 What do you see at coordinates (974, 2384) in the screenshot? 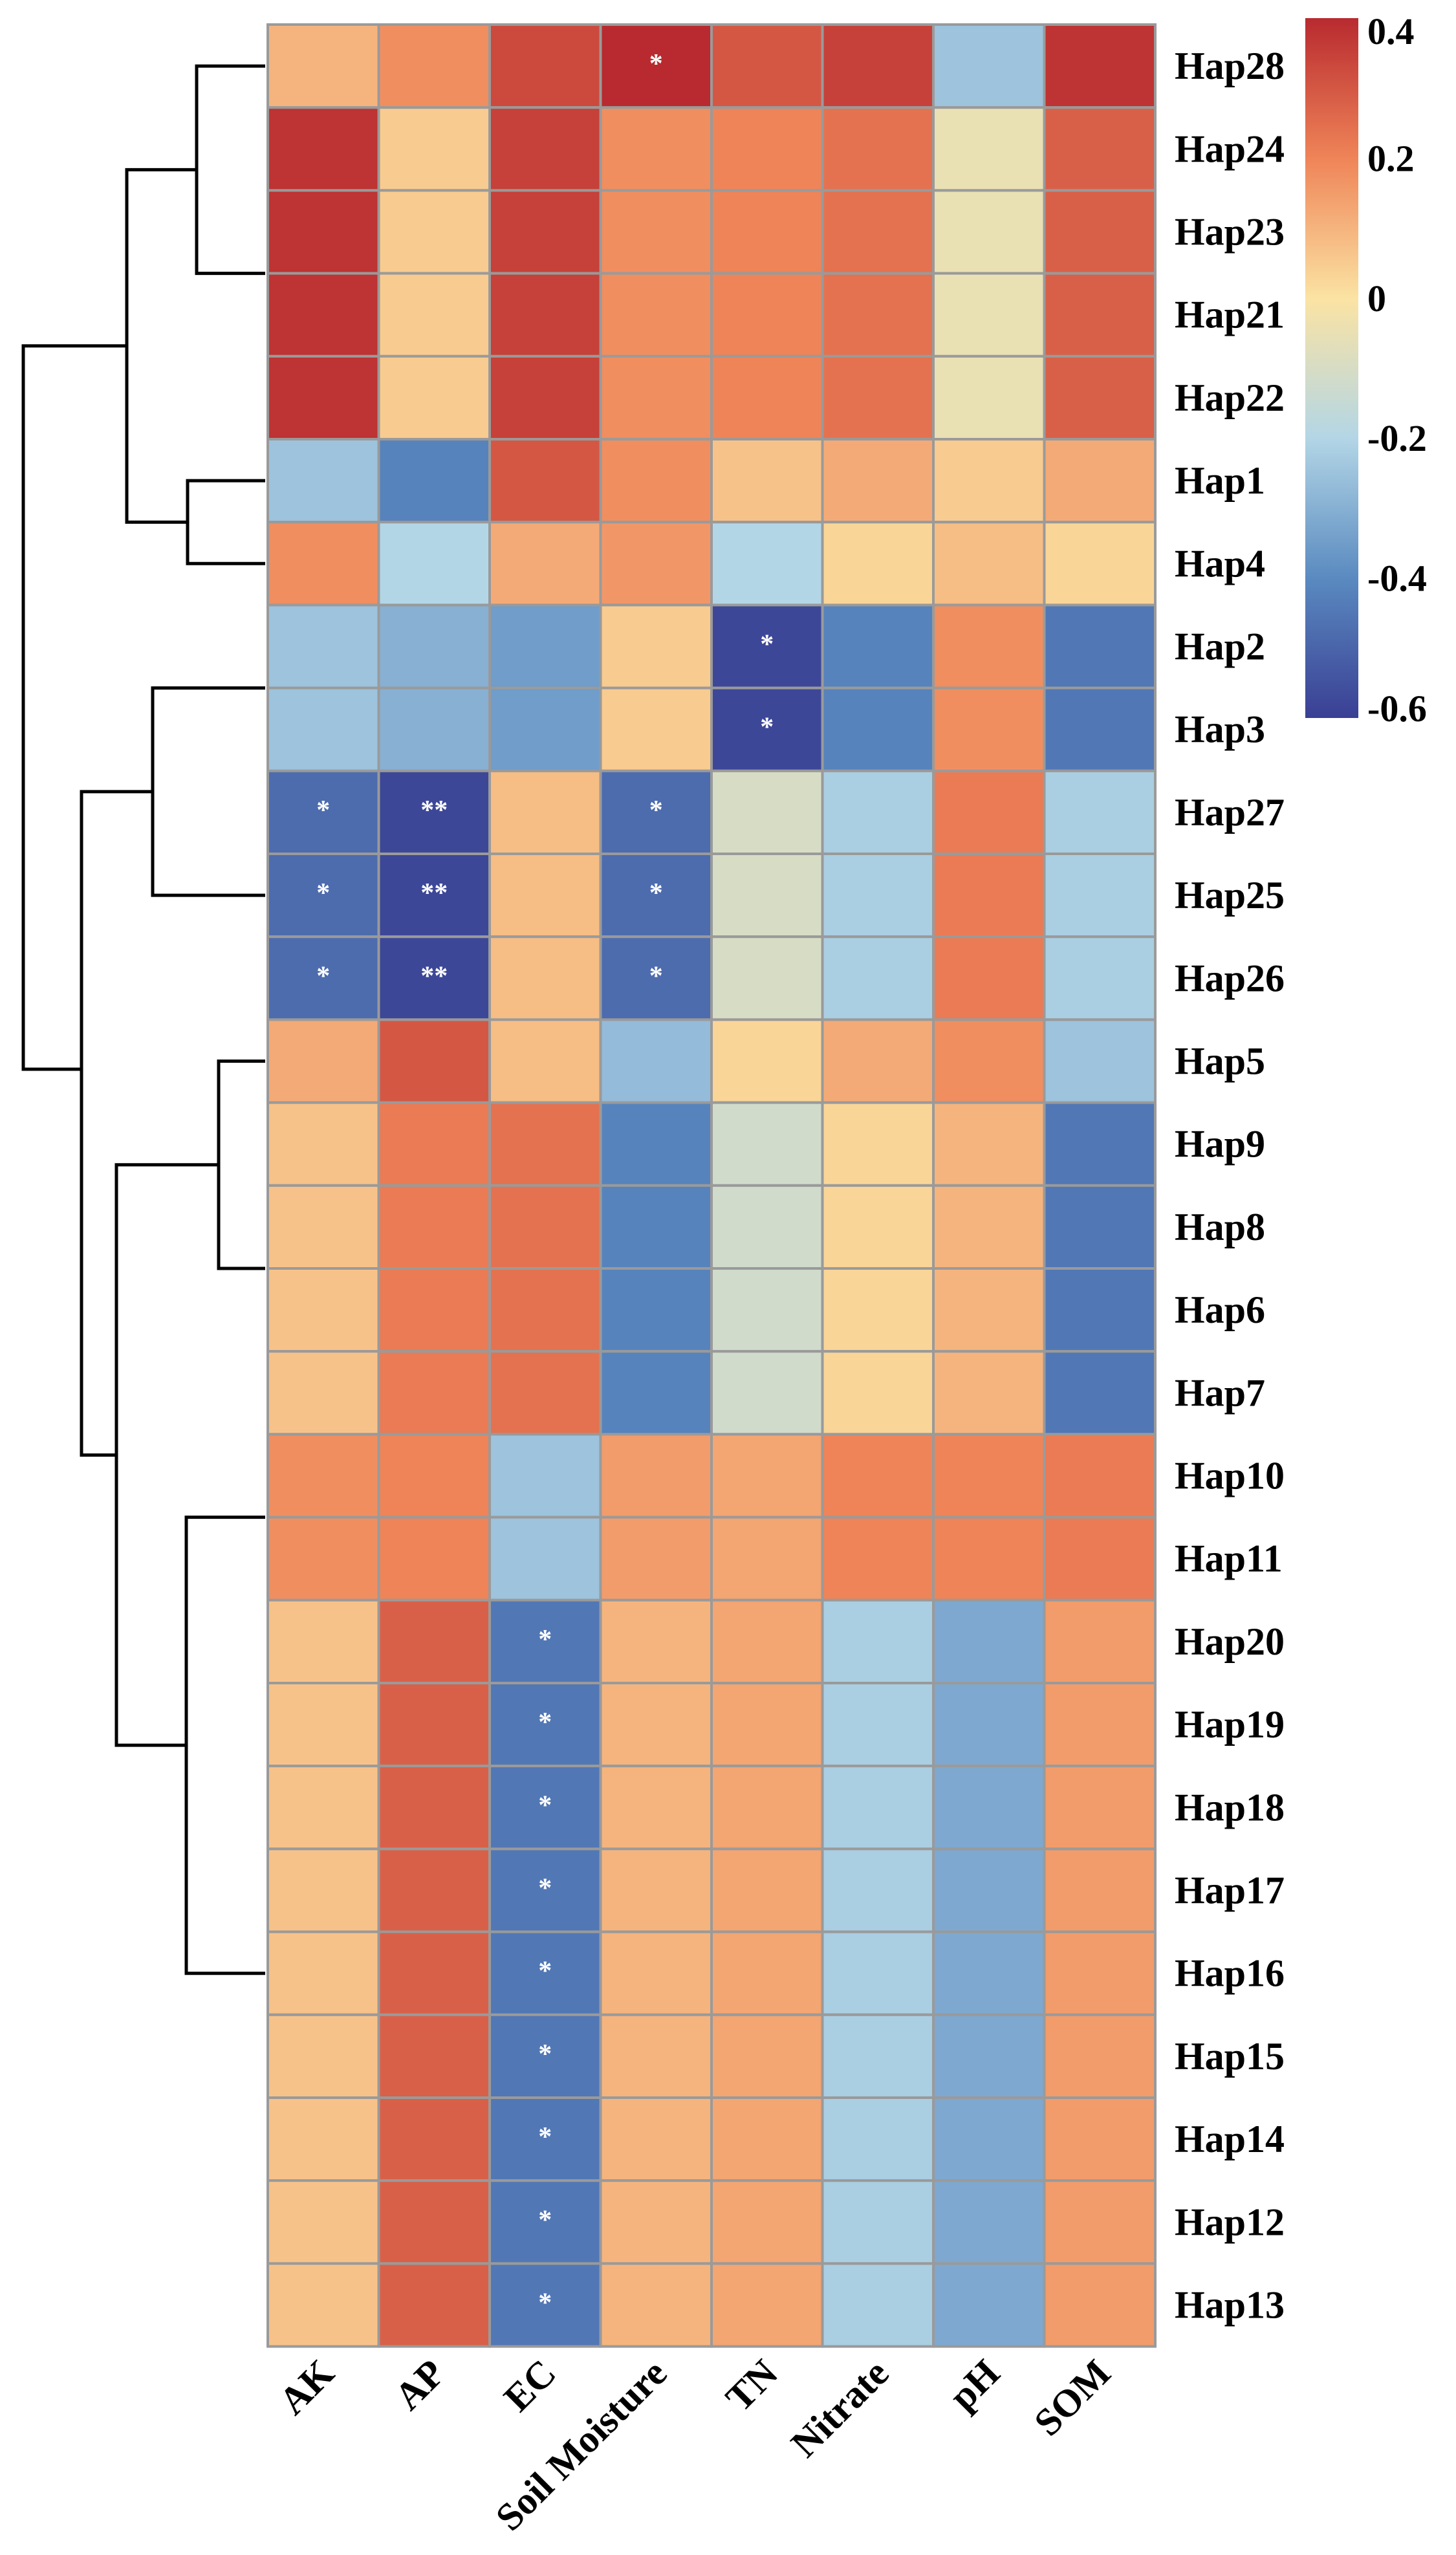
I see `column-label: pH` at bounding box center [974, 2384].